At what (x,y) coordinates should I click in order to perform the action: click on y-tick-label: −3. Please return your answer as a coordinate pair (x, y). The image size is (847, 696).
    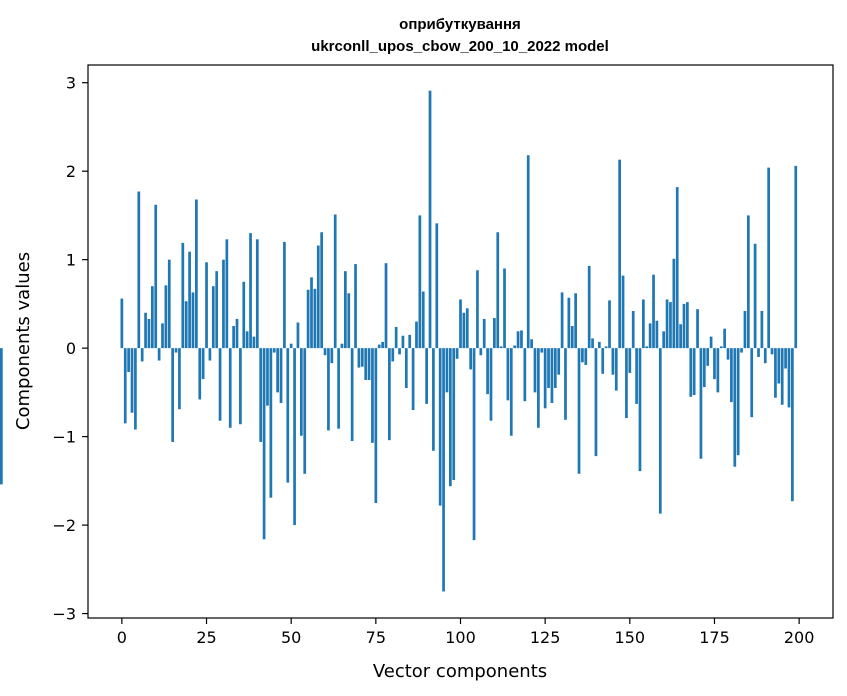
    Looking at the image, I should click on (64, 614).